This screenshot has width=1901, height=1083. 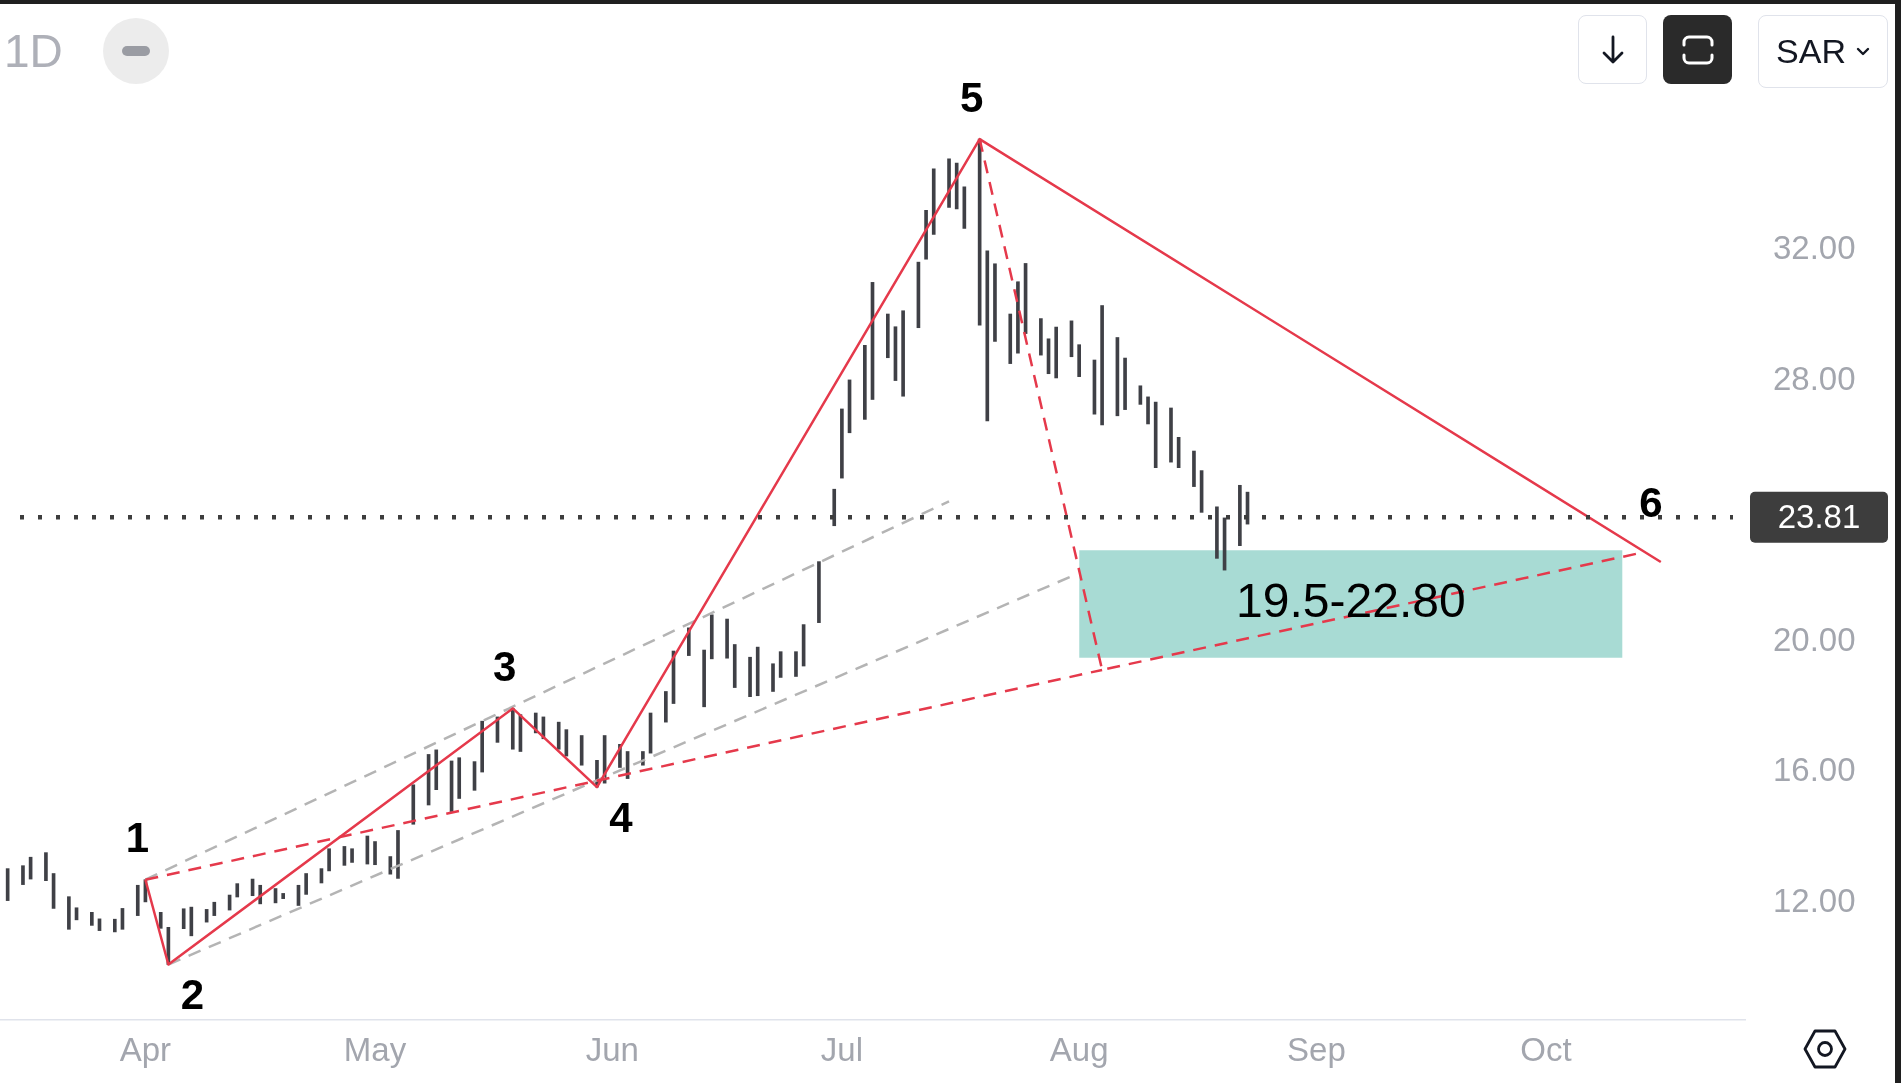 What do you see at coordinates (192, 995) in the screenshot?
I see `annotation: 2` at bounding box center [192, 995].